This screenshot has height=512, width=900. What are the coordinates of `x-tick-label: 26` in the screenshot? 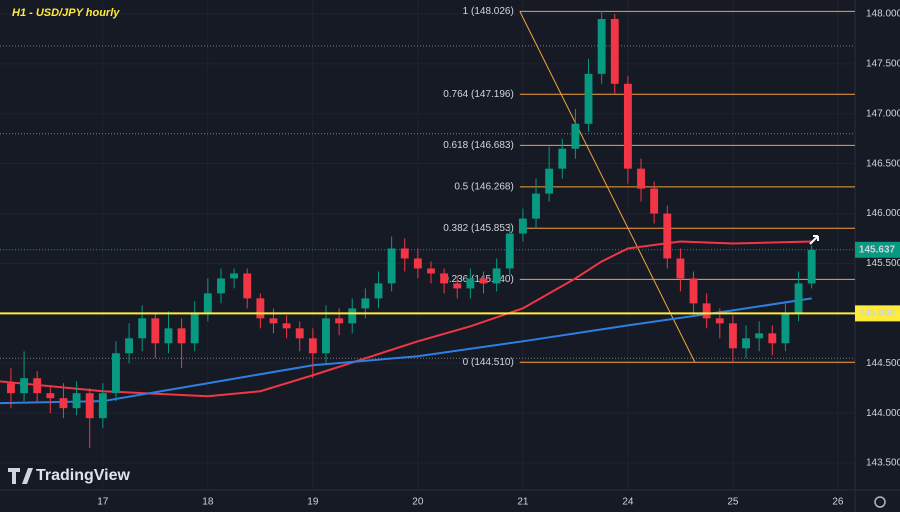 It's located at (838, 502).